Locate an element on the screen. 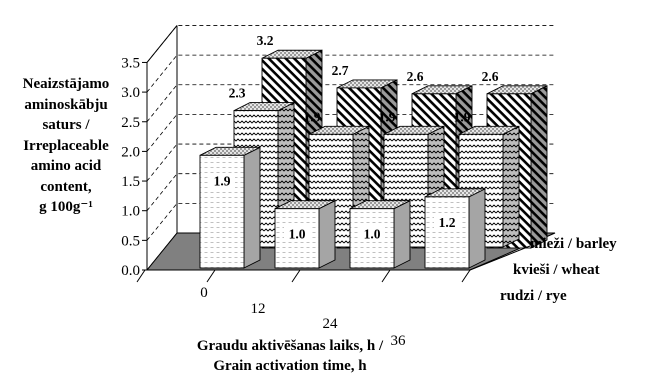 This screenshot has width=657, height=378. y-axis-title-line: aminoskābju is located at coordinates (66, 104).